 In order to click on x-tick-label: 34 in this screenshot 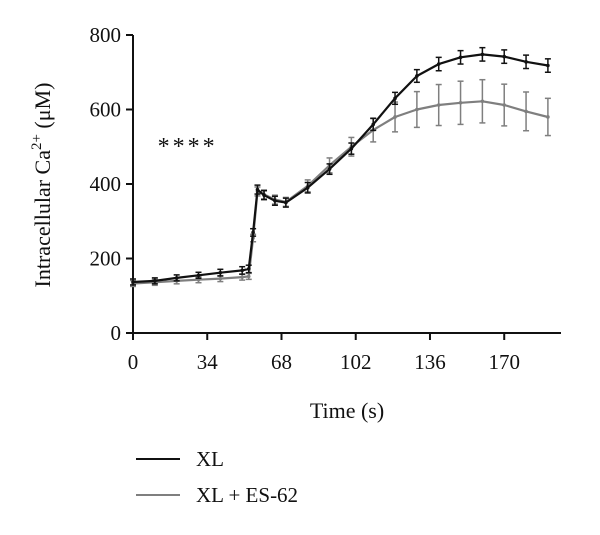, I will do `click(208, 362)`.